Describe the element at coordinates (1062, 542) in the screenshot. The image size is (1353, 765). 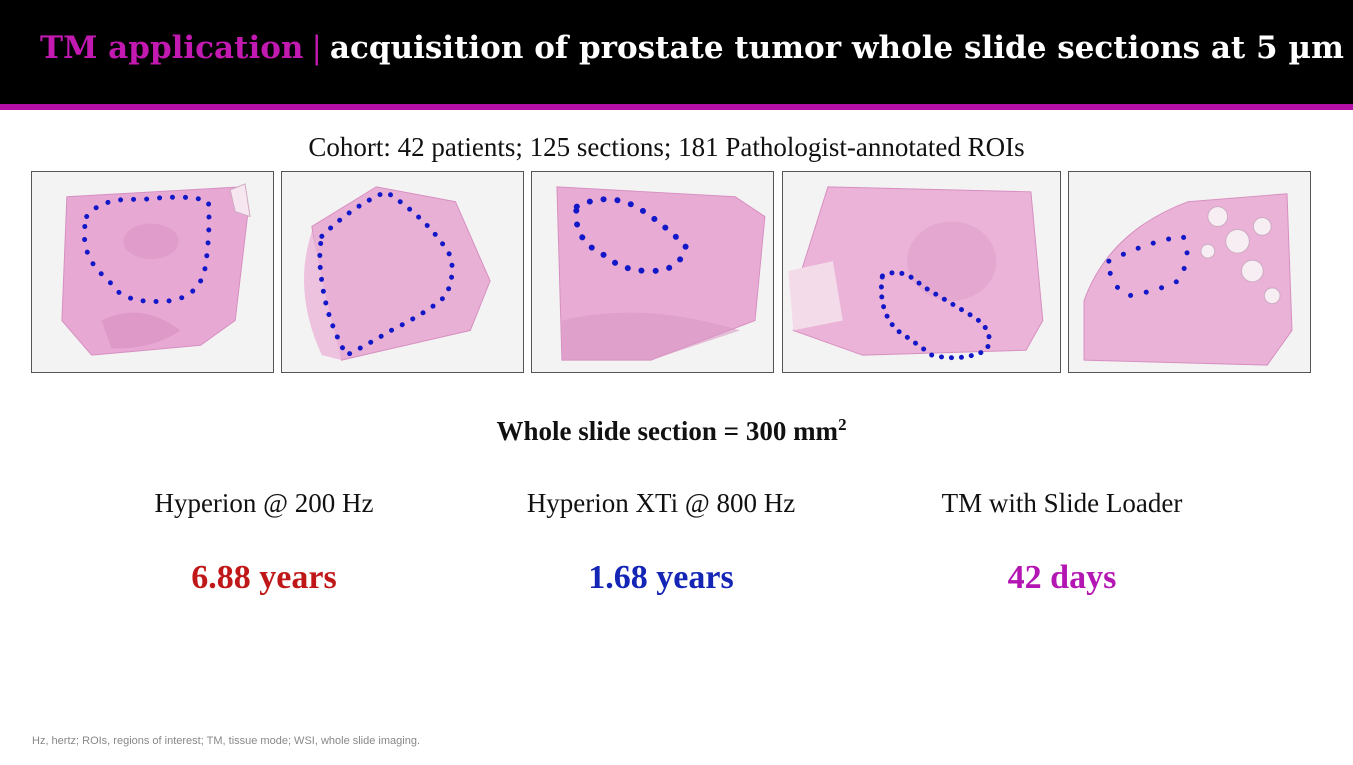
I see `instrument-column-3: TM with Slide Loader 42 days` at that location.